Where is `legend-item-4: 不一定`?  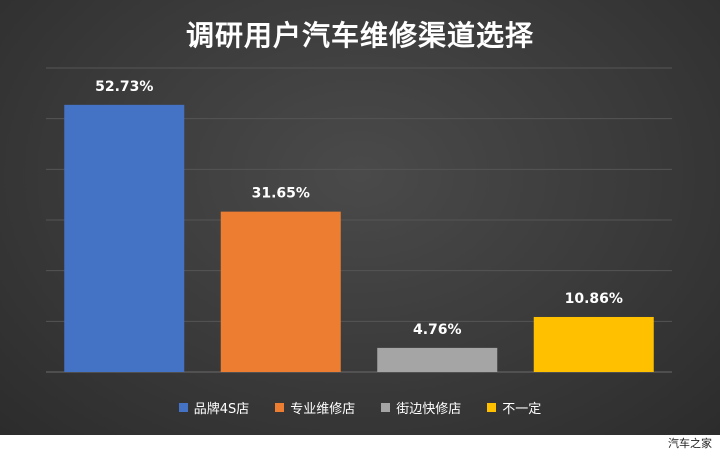 legend-item-4: 不一定 is located at coordinates (514, 407).